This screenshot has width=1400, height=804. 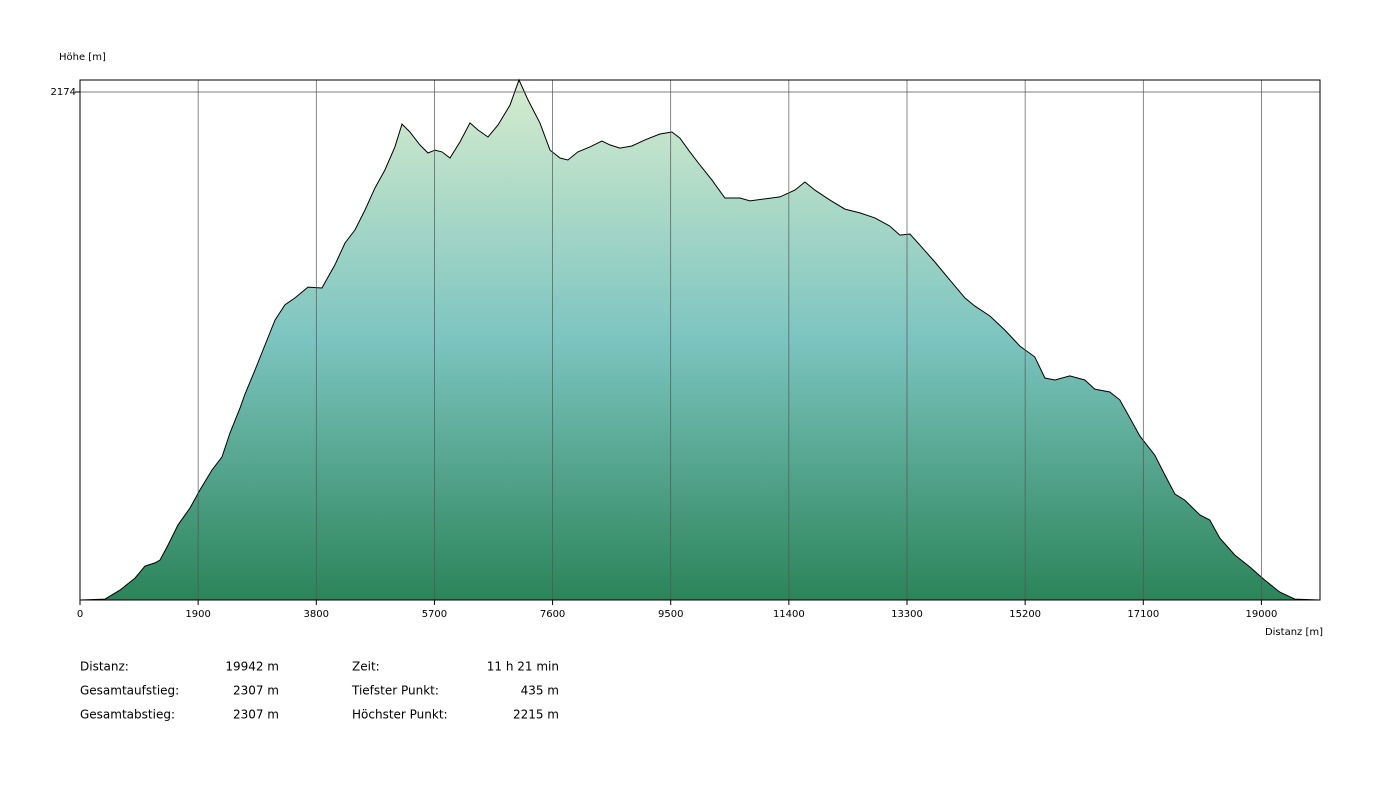 What do you see at coordinates (670, 614) in the screenshot?
I see `x-tick-label: 9500` at bounding box center [670, 614].